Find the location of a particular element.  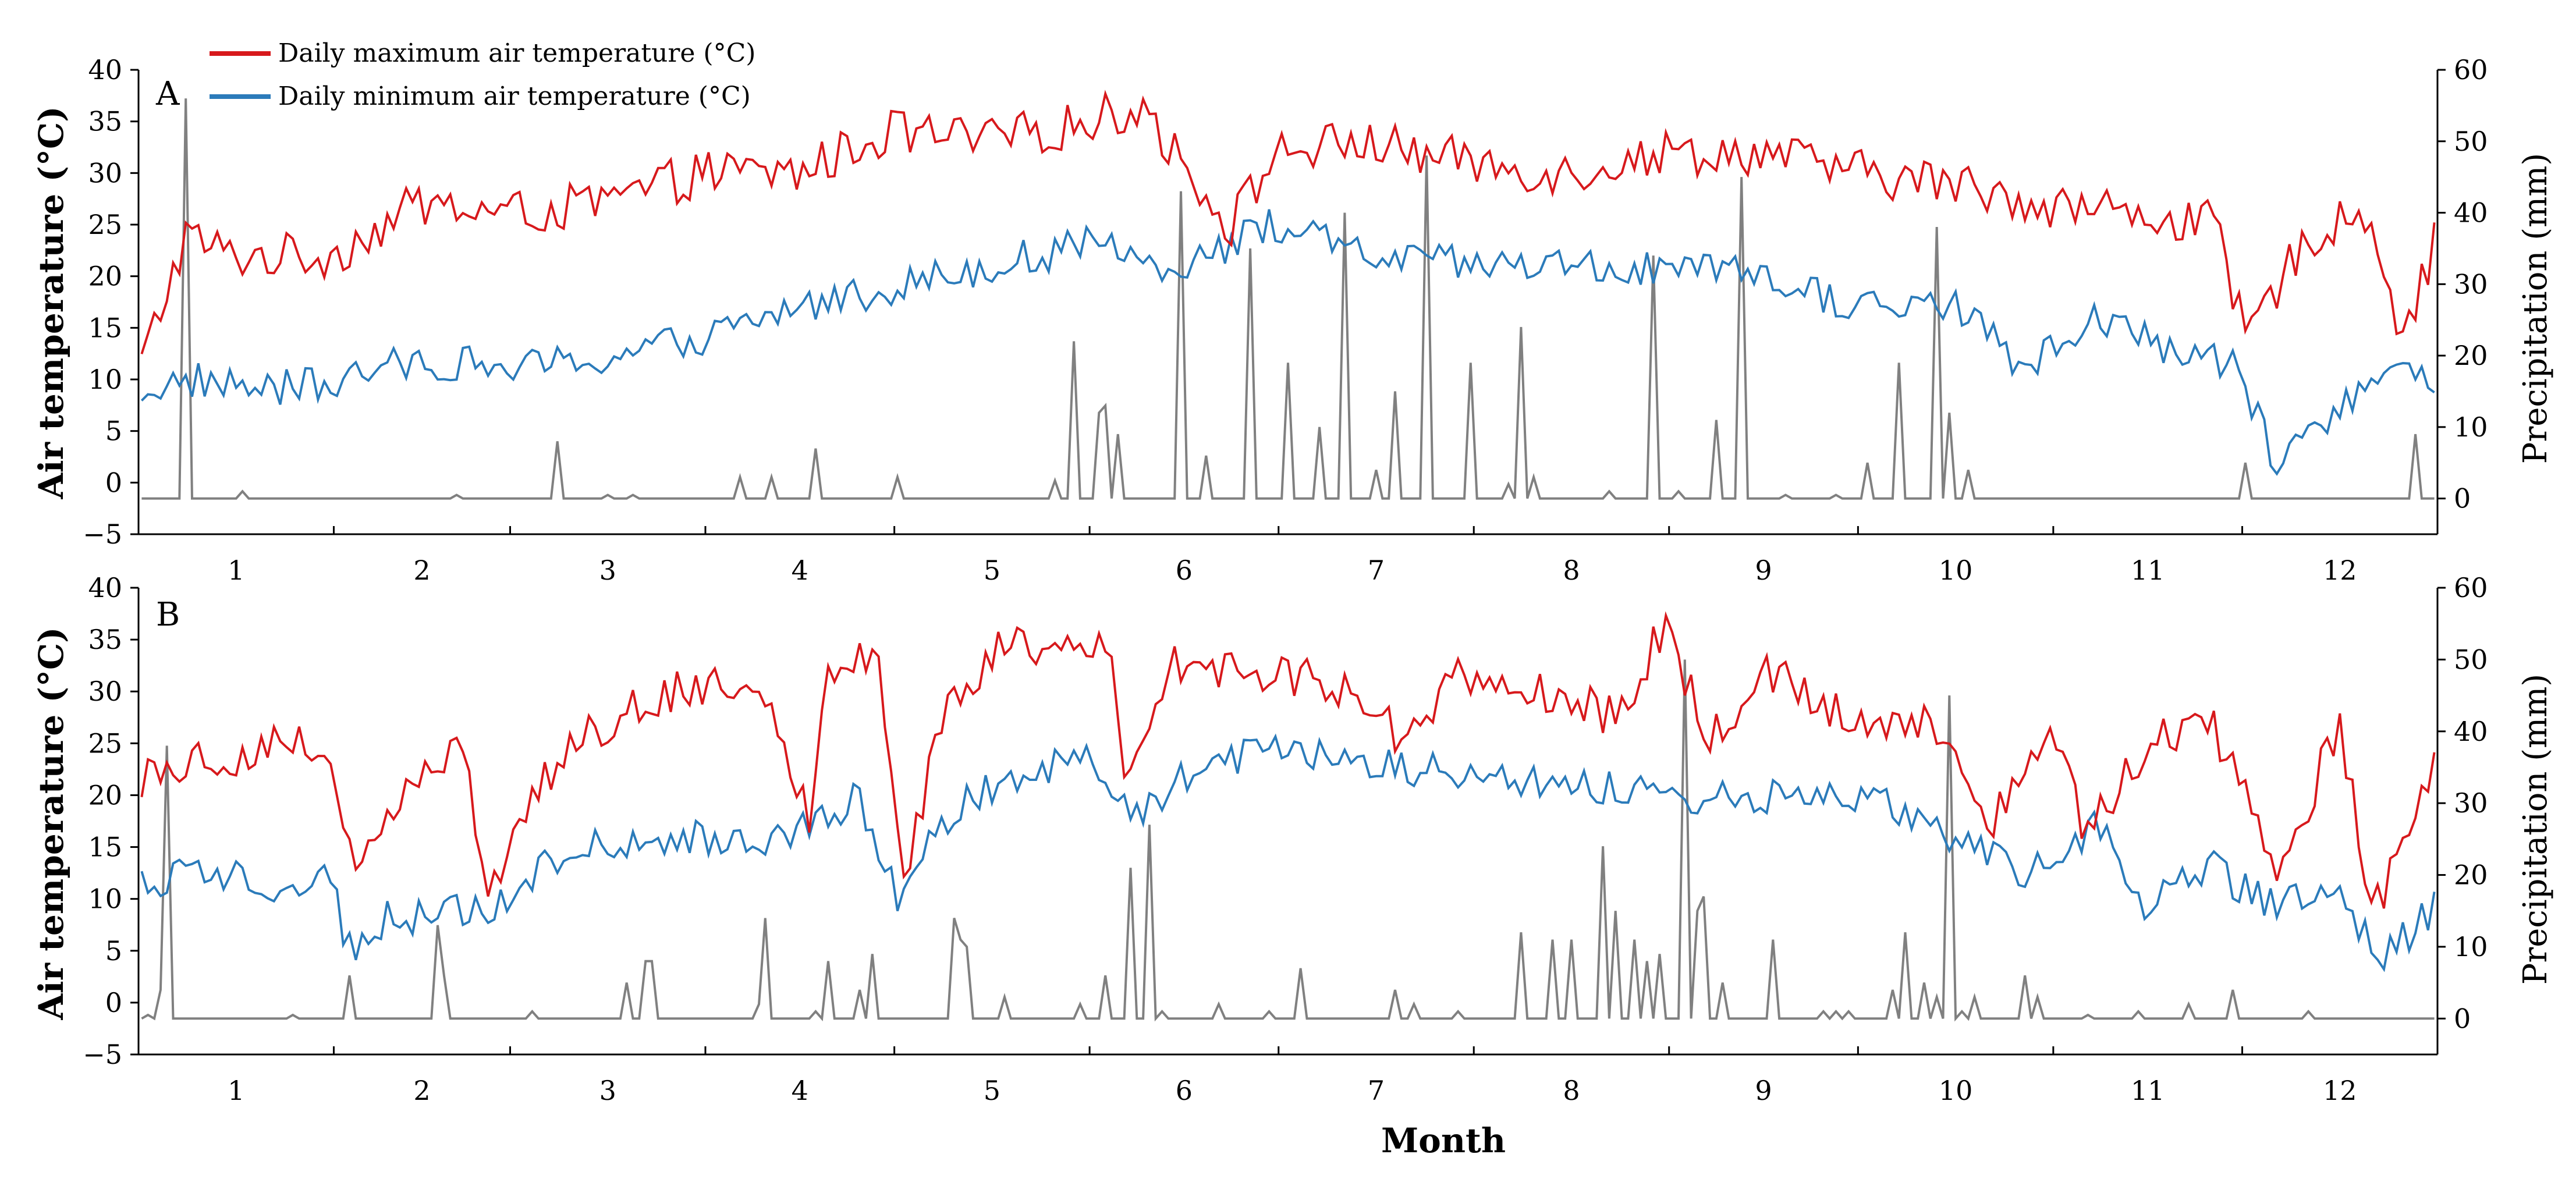

panel-a-y2tick-label: 60 is located at coordinates (2471, 70).